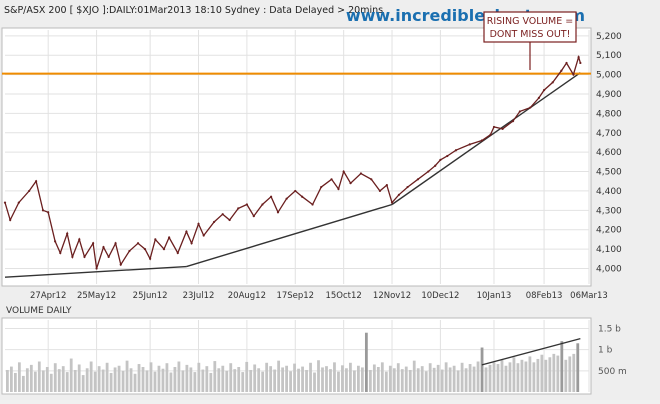  I want to click on price-y-tick-label: 4,400, so click(609, 192).